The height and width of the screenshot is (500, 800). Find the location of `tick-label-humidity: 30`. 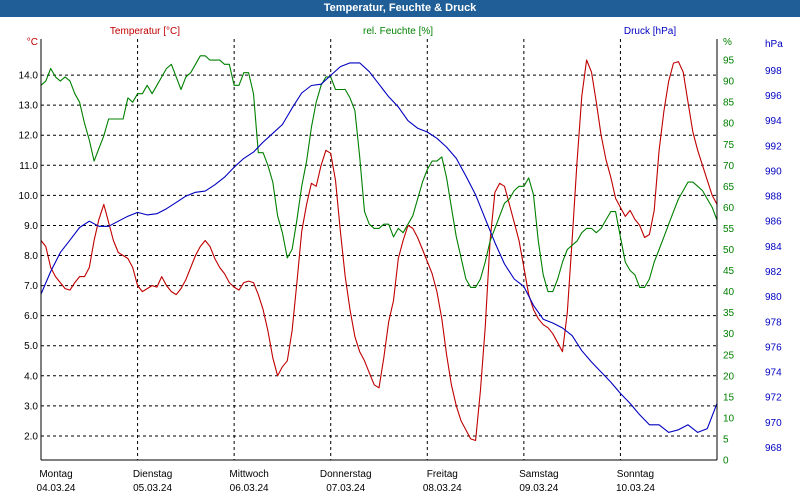

tick-label-humidity: 30 is located at coordinates (729, 334).